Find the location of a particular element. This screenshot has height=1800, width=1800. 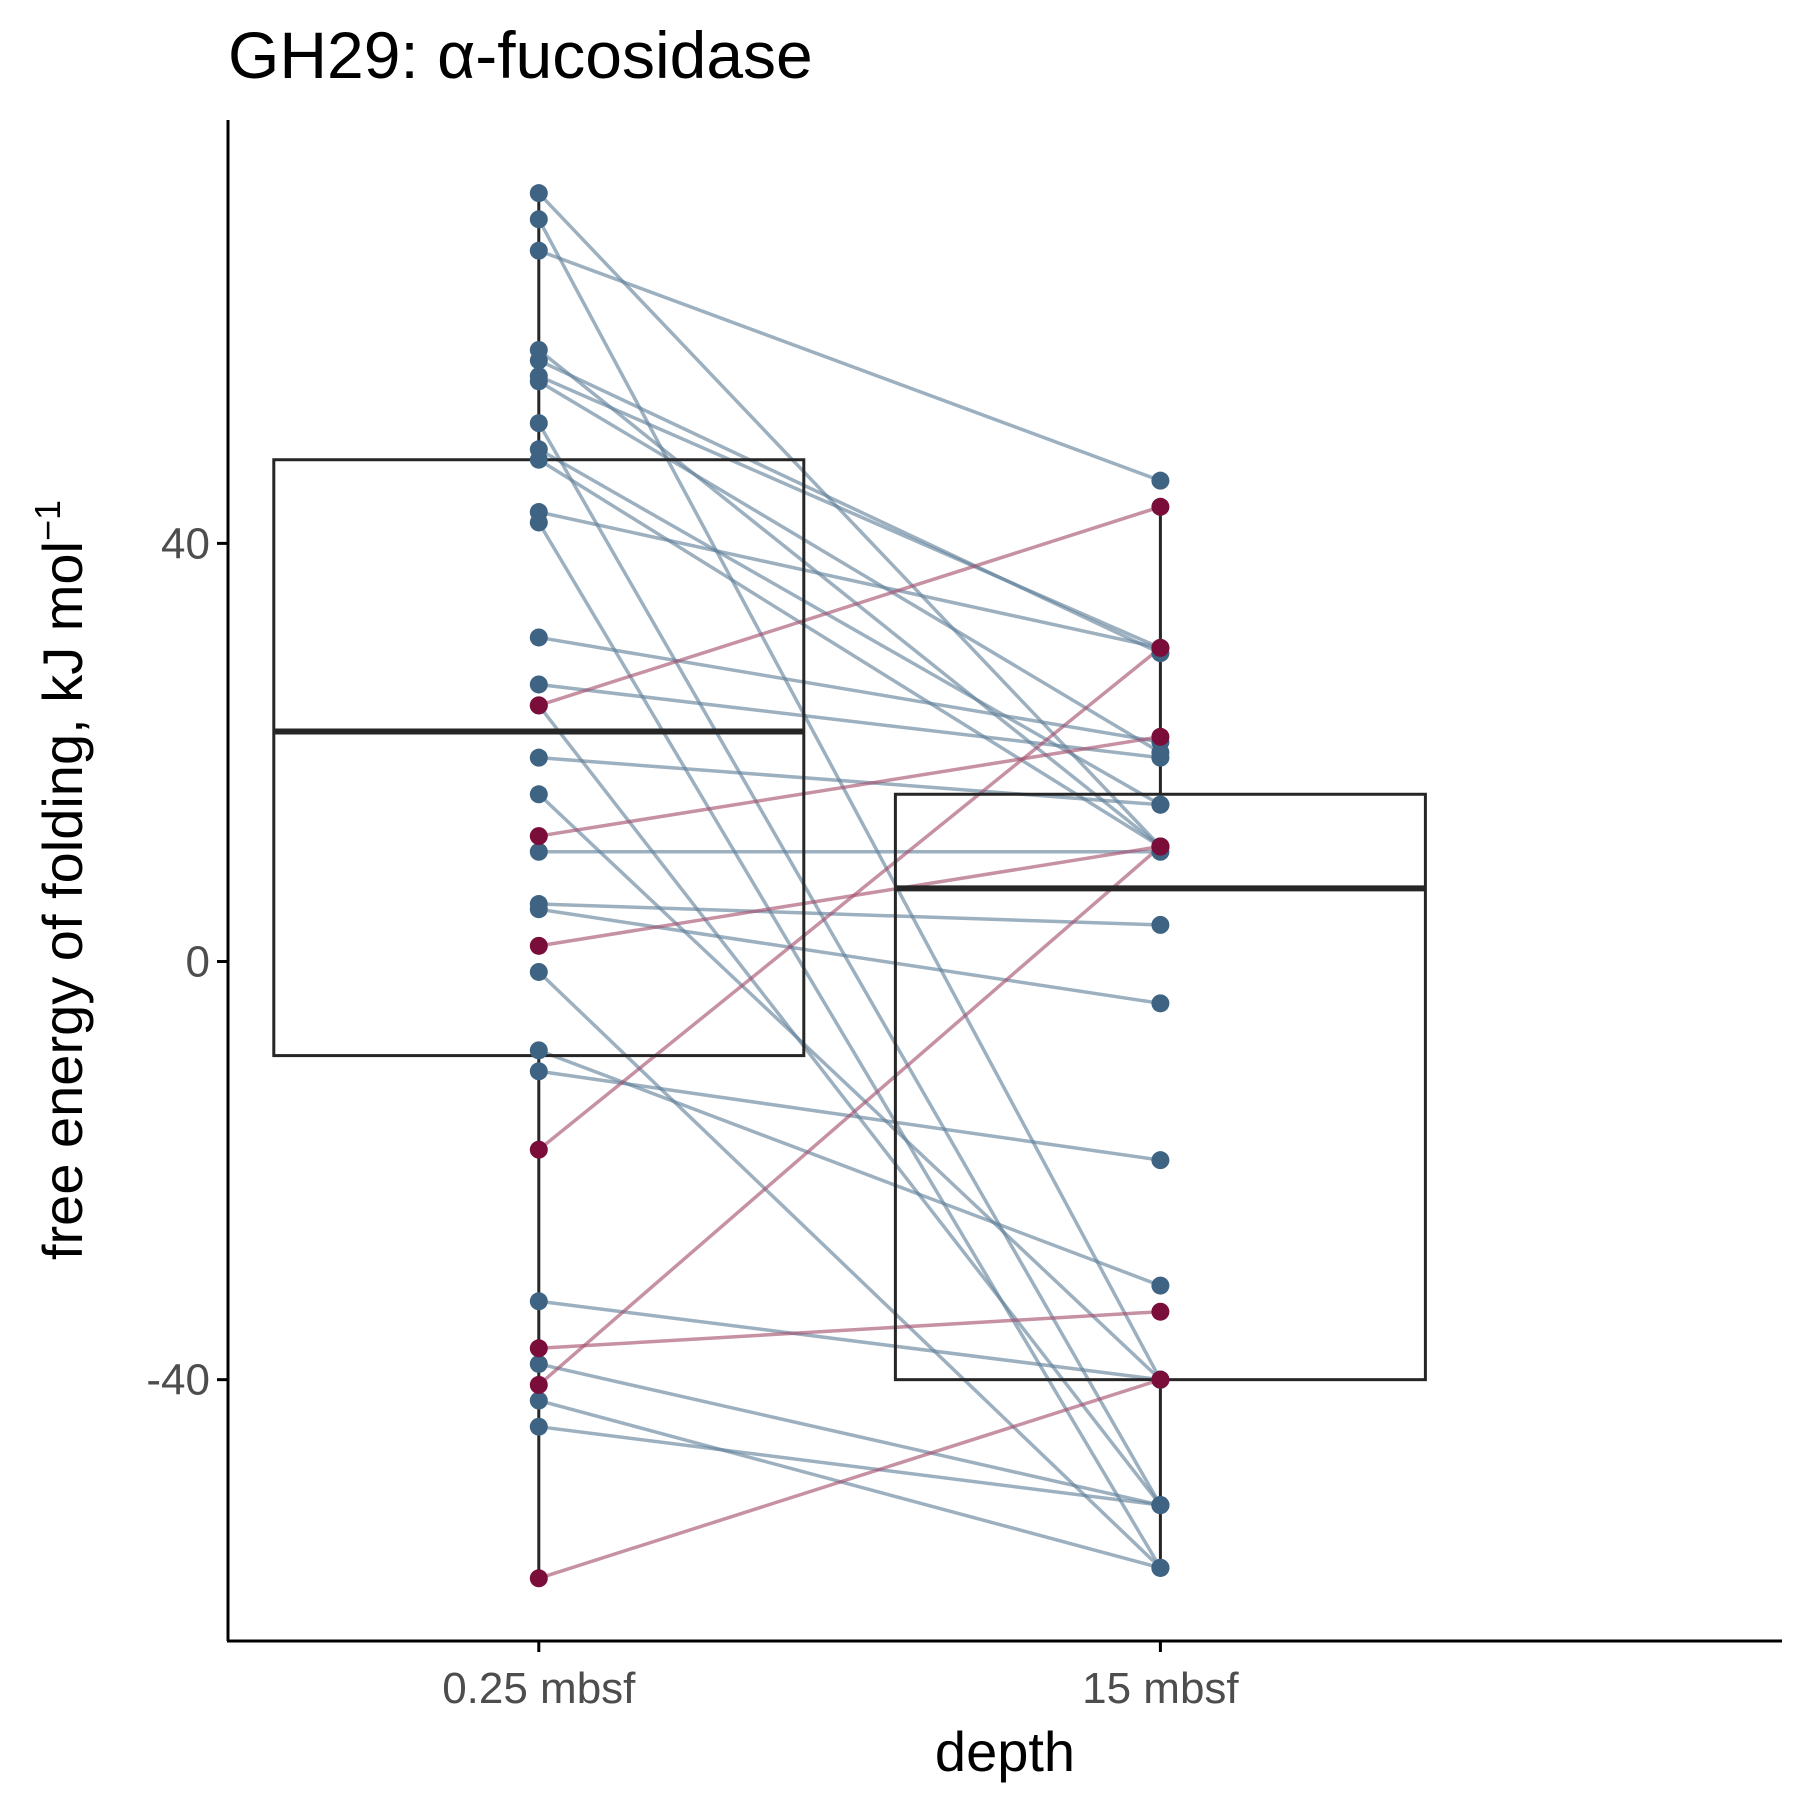

y-tick-label: 40 is located at coordinates (185, 543).